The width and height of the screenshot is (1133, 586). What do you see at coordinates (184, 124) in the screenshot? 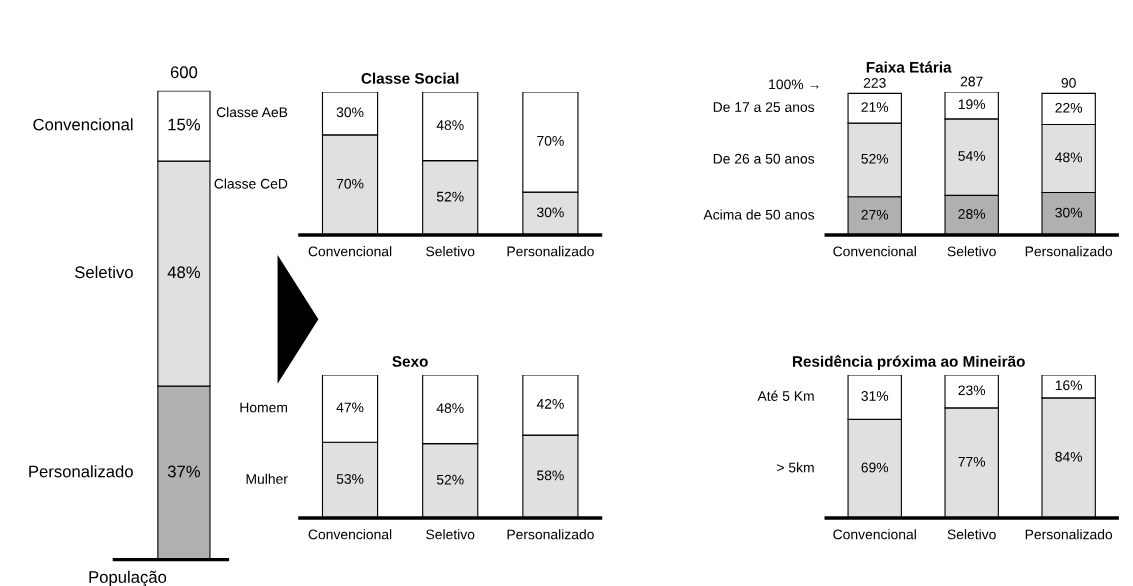
I see `data-label: 15%` at bounding box center [184, 124].